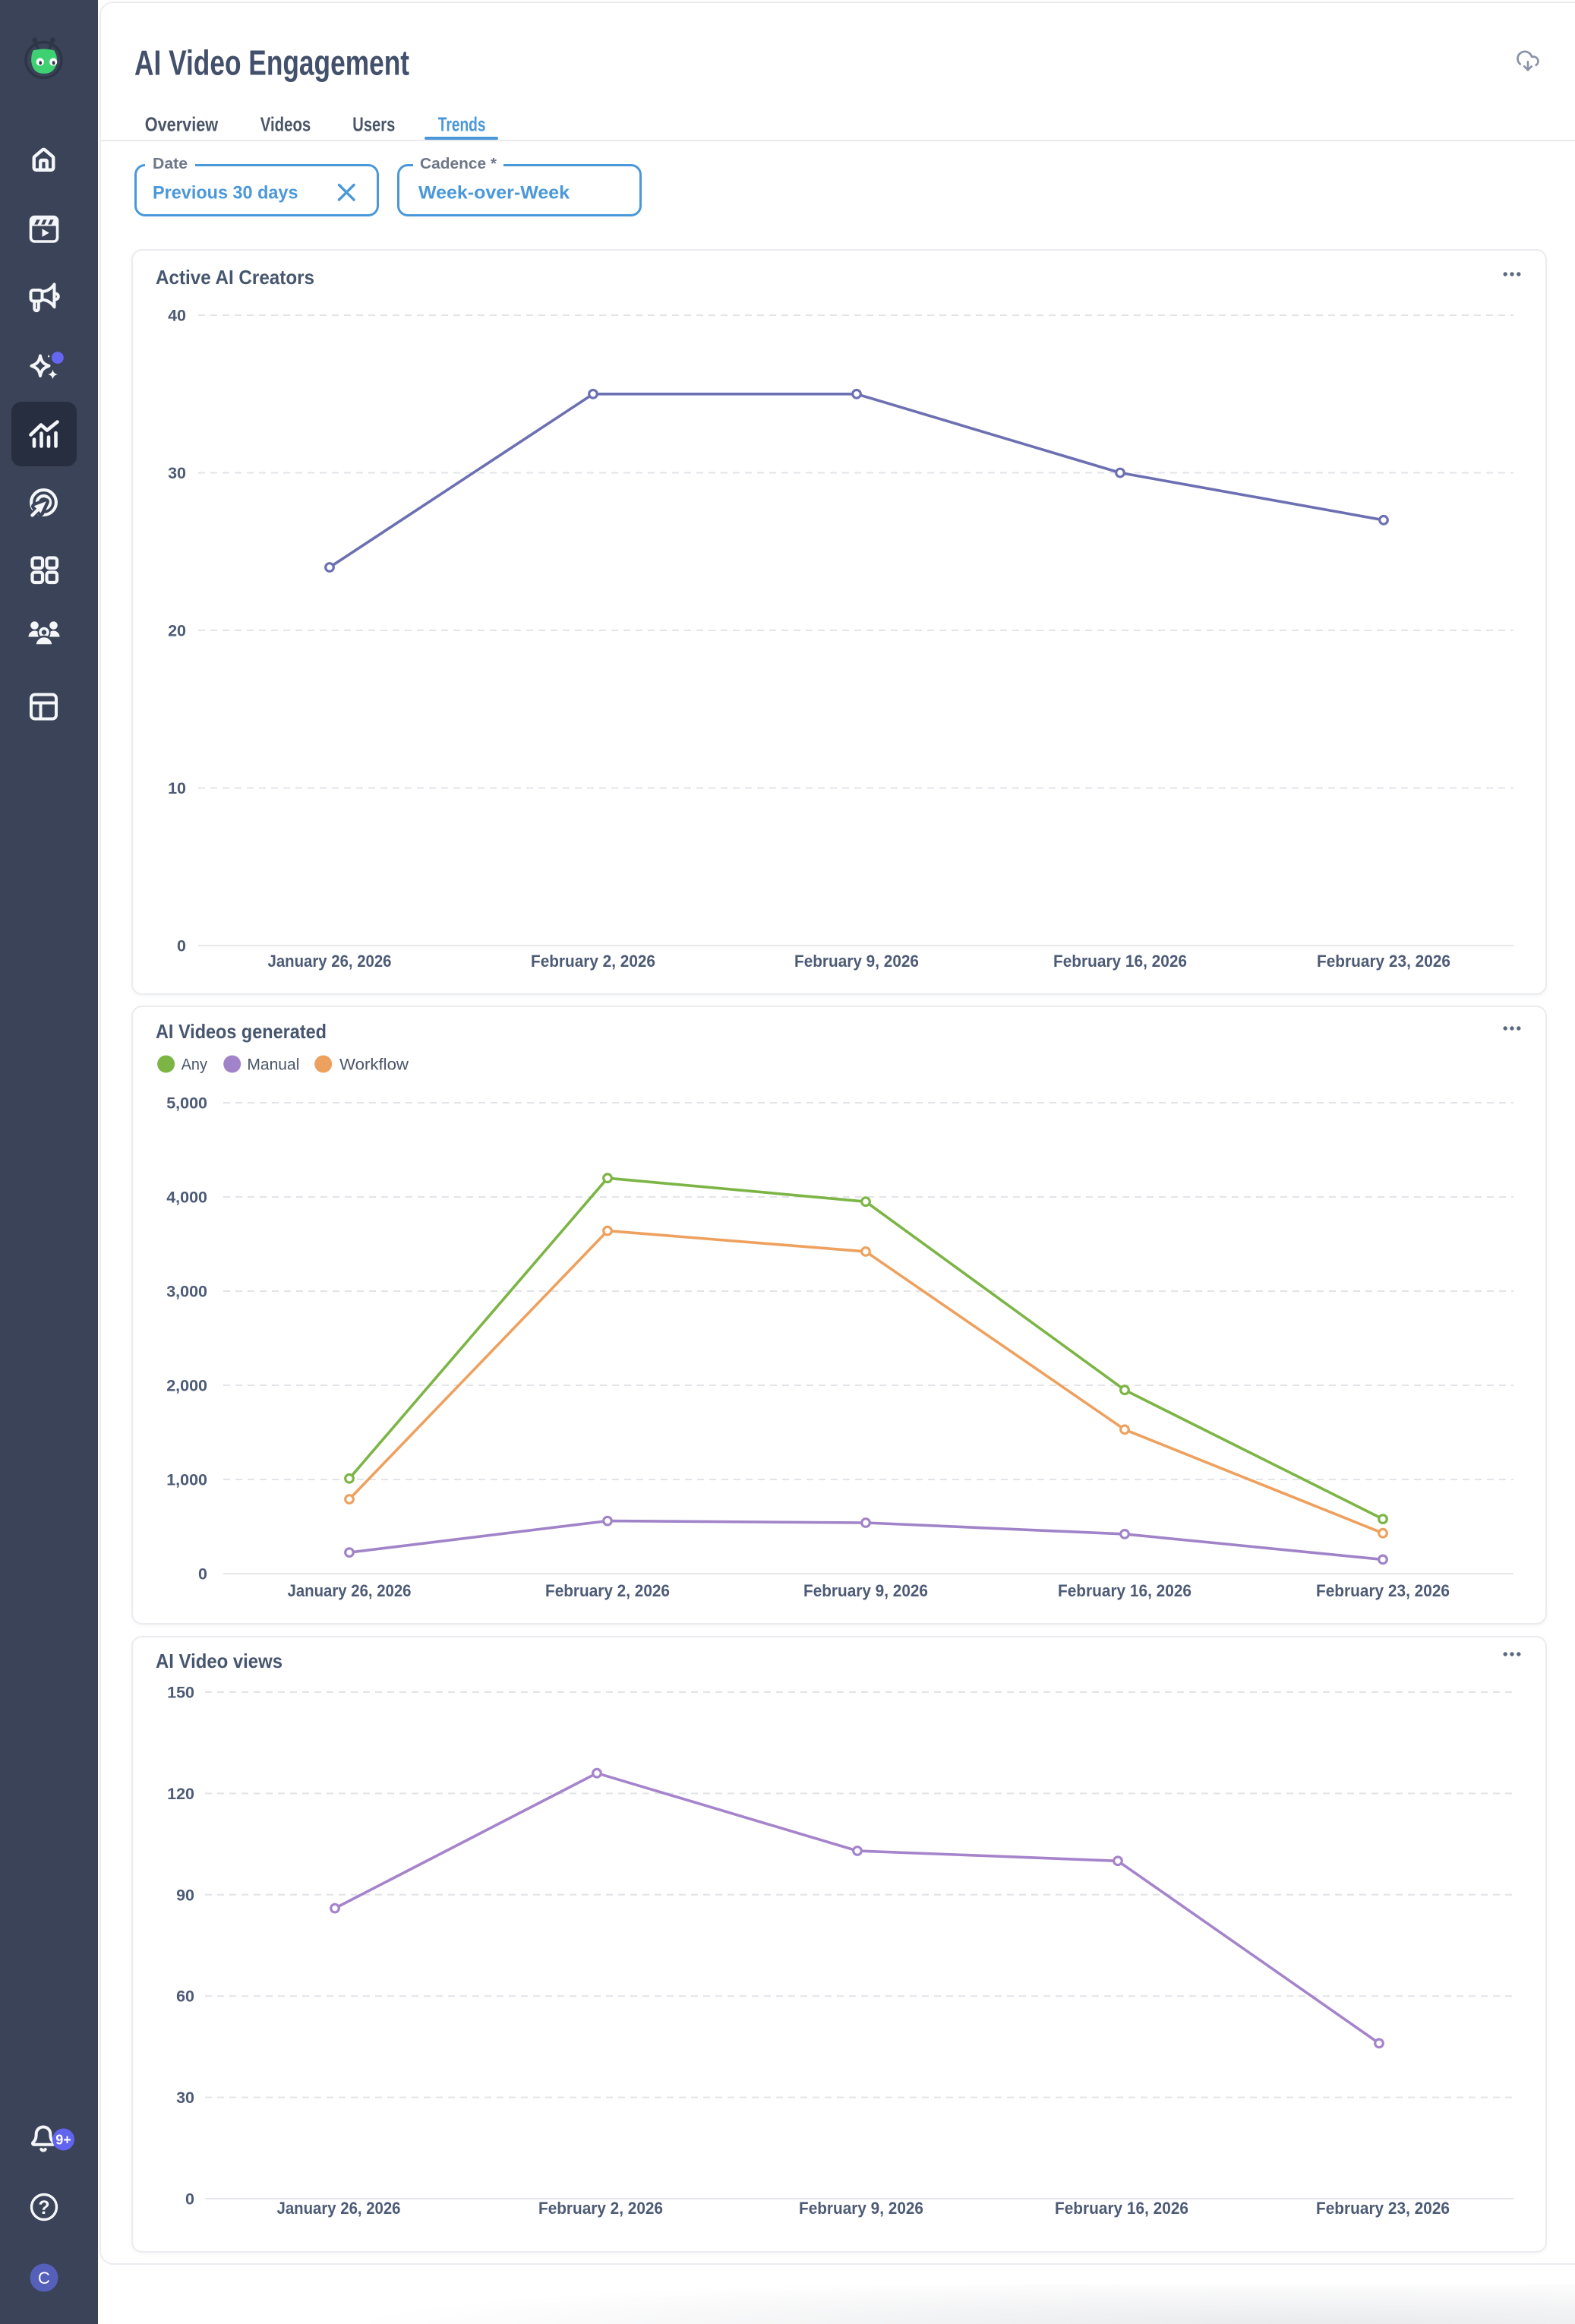  Describe the element at coordinates (177, 631) in the screenshot. I see `svg-text: 20` at that location.